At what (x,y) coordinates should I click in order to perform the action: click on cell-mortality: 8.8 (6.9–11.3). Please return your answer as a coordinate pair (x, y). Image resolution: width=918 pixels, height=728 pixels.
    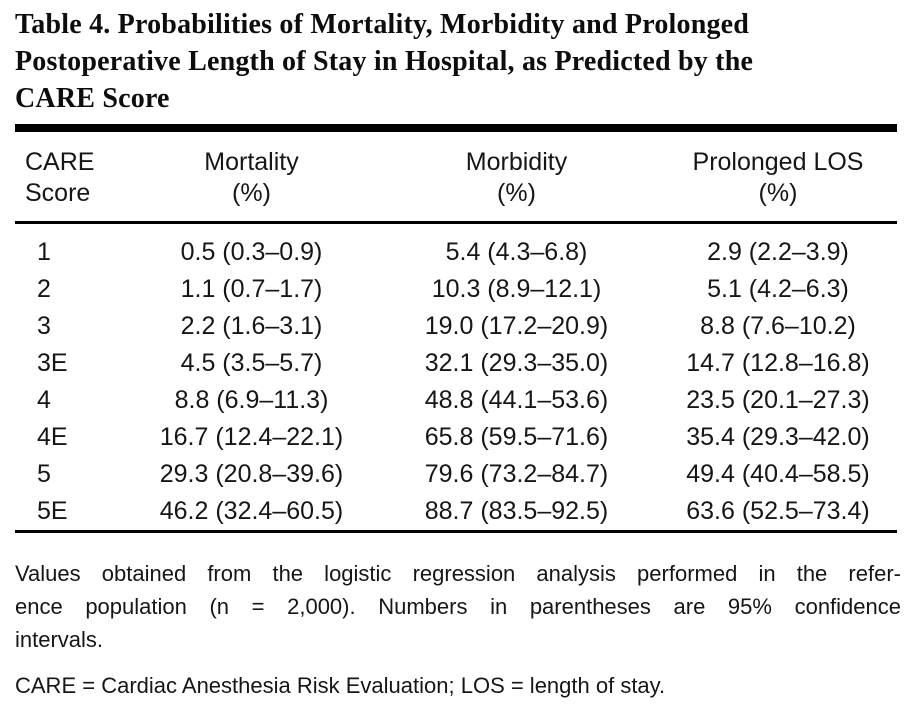
    Looking at the image, I should click on (251, 400).